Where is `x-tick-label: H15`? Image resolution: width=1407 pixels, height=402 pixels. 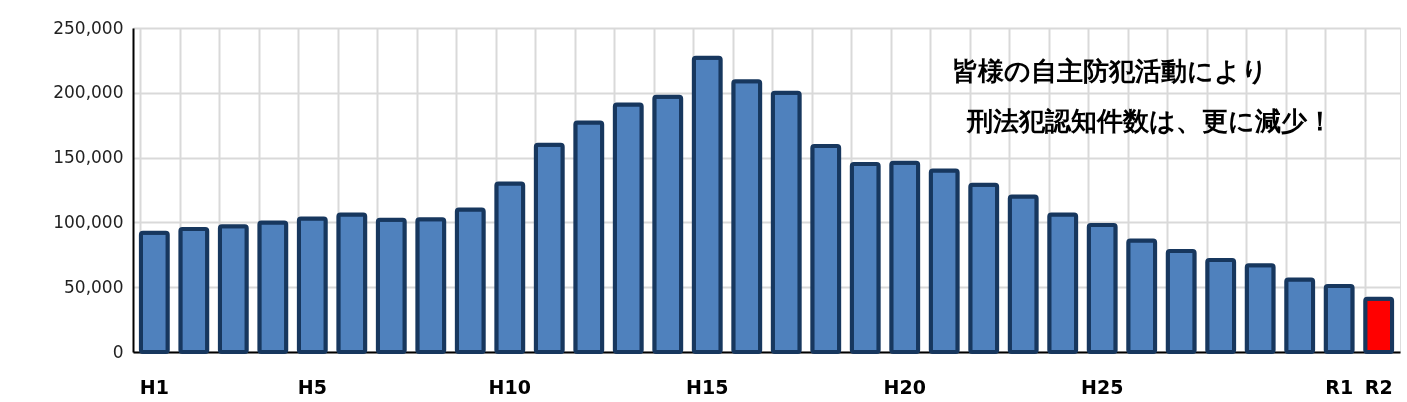
x-tick-label: H15 is located at coordinates (707, 386).